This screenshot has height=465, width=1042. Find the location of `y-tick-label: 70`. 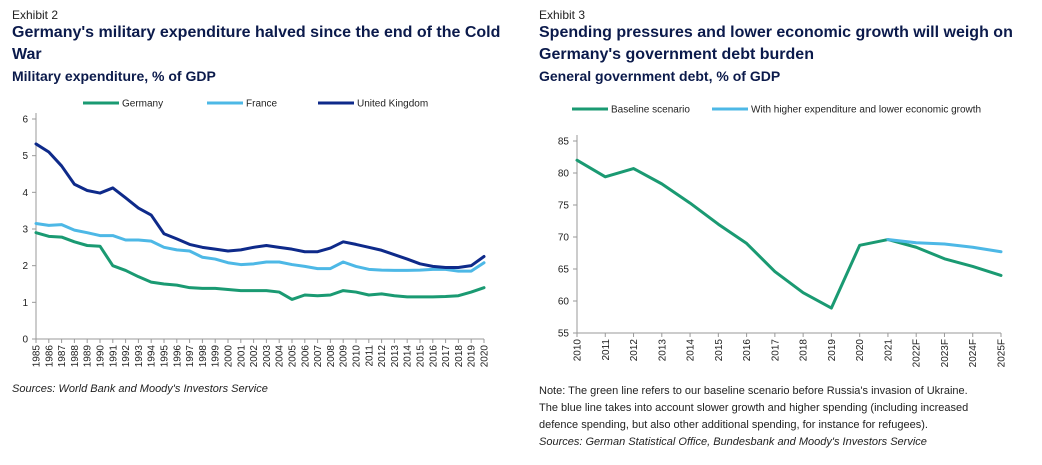

y-tick-label: 70 is located at coordinates (564, 238).